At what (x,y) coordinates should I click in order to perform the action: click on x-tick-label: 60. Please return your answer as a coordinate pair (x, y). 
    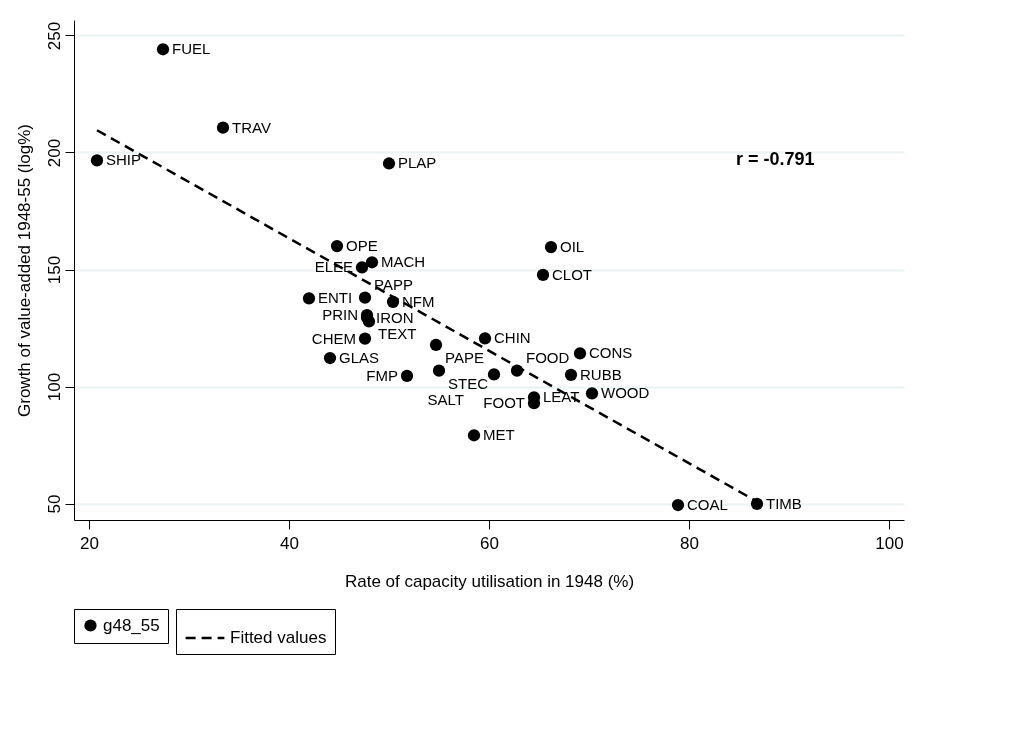
    Looking at the image, I should click on (489, 543).